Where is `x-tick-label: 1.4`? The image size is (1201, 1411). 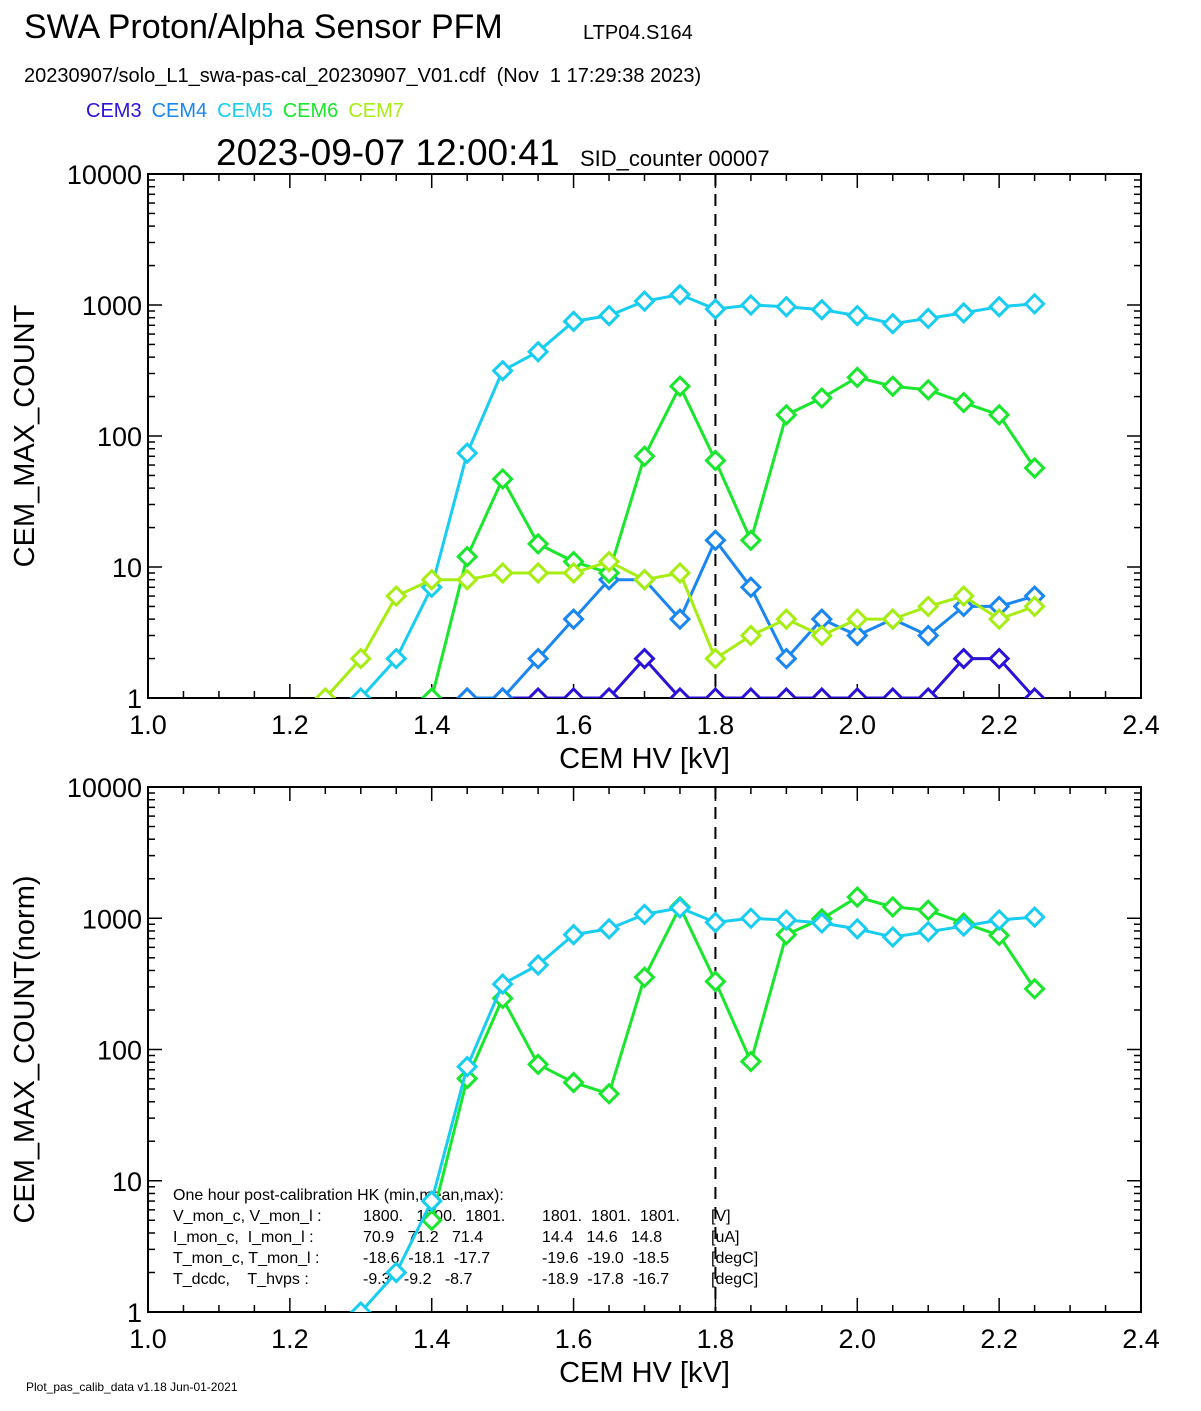
x-tick-label: 1.4 is located at coordinates (432, 1339).